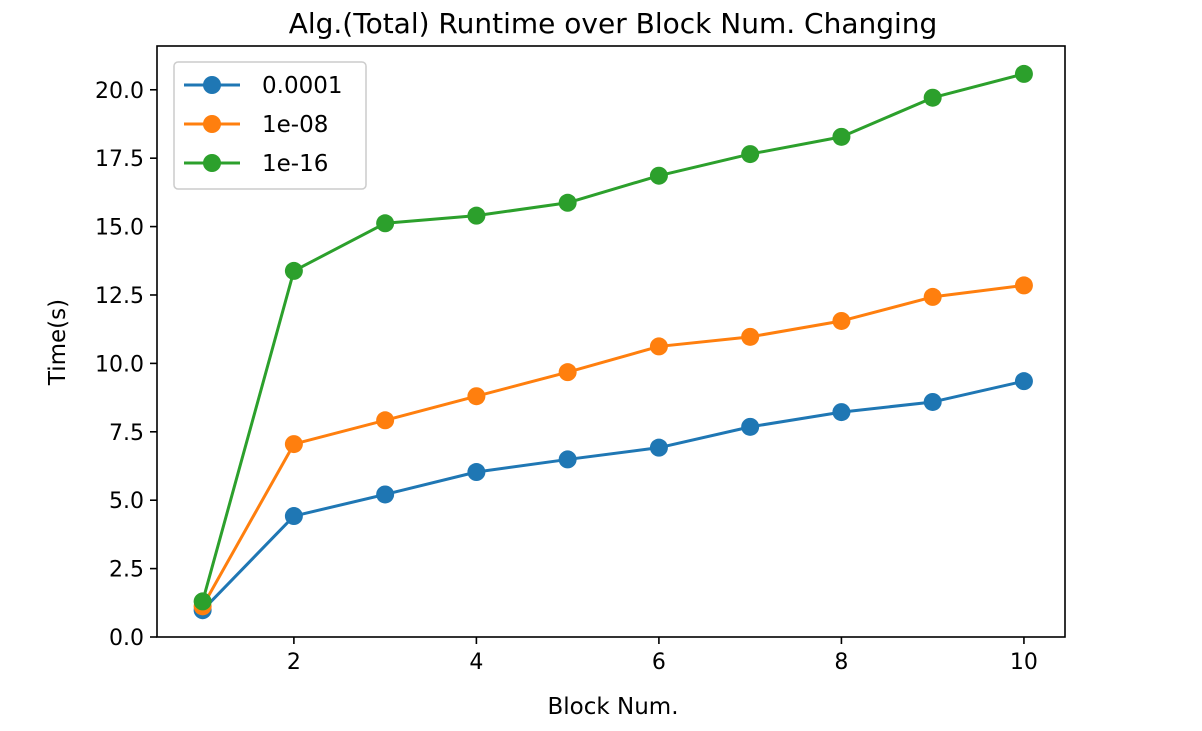 Image resolution: width=1202 pixels, height=731 pixels. Describe the element at coordinates (119, 159) in the screenshot. I see `y-tick-label-7: 17.5` at that location.